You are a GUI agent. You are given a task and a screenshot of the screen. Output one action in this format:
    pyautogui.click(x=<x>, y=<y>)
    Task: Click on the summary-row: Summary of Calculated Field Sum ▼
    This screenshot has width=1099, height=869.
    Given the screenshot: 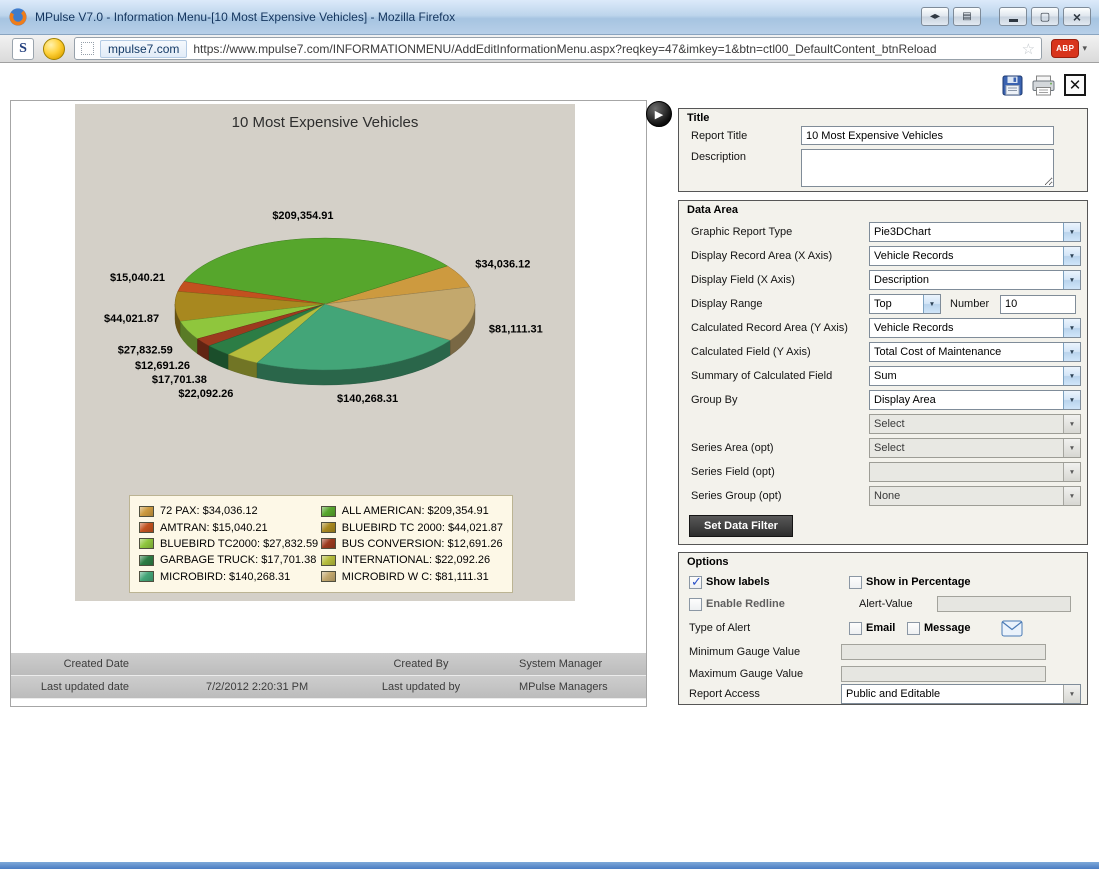 What is the action you would take?
    pyautogui.click(x=883, y=376)
    